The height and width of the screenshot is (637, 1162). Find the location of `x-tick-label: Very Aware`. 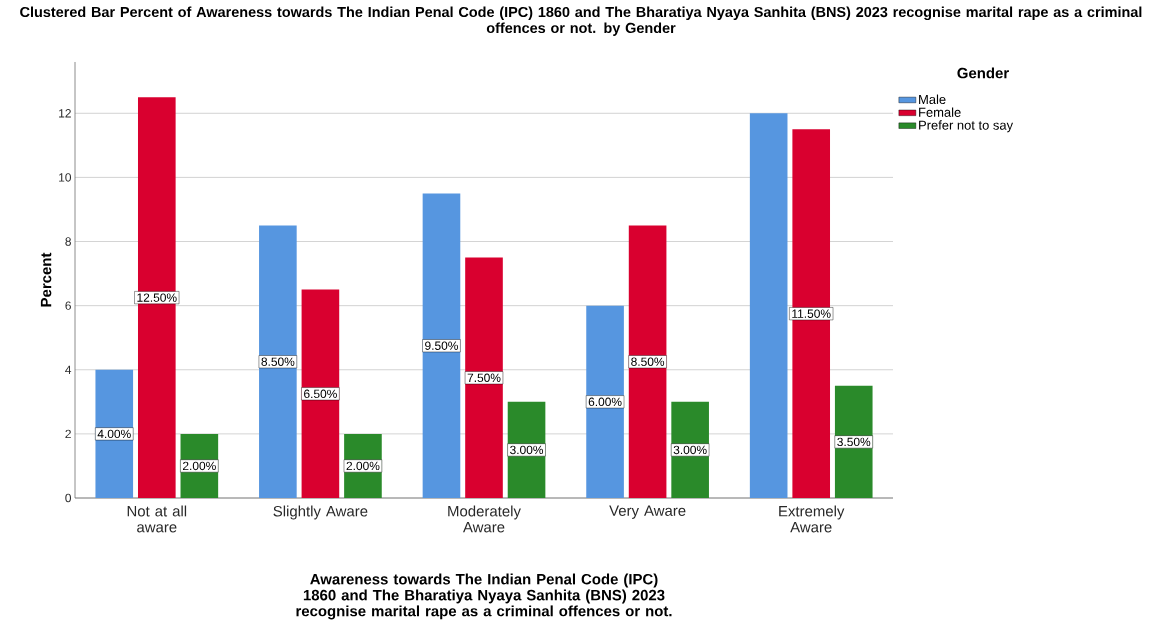

x-tick-label: Very Aware is located at coordinates (647, 512).